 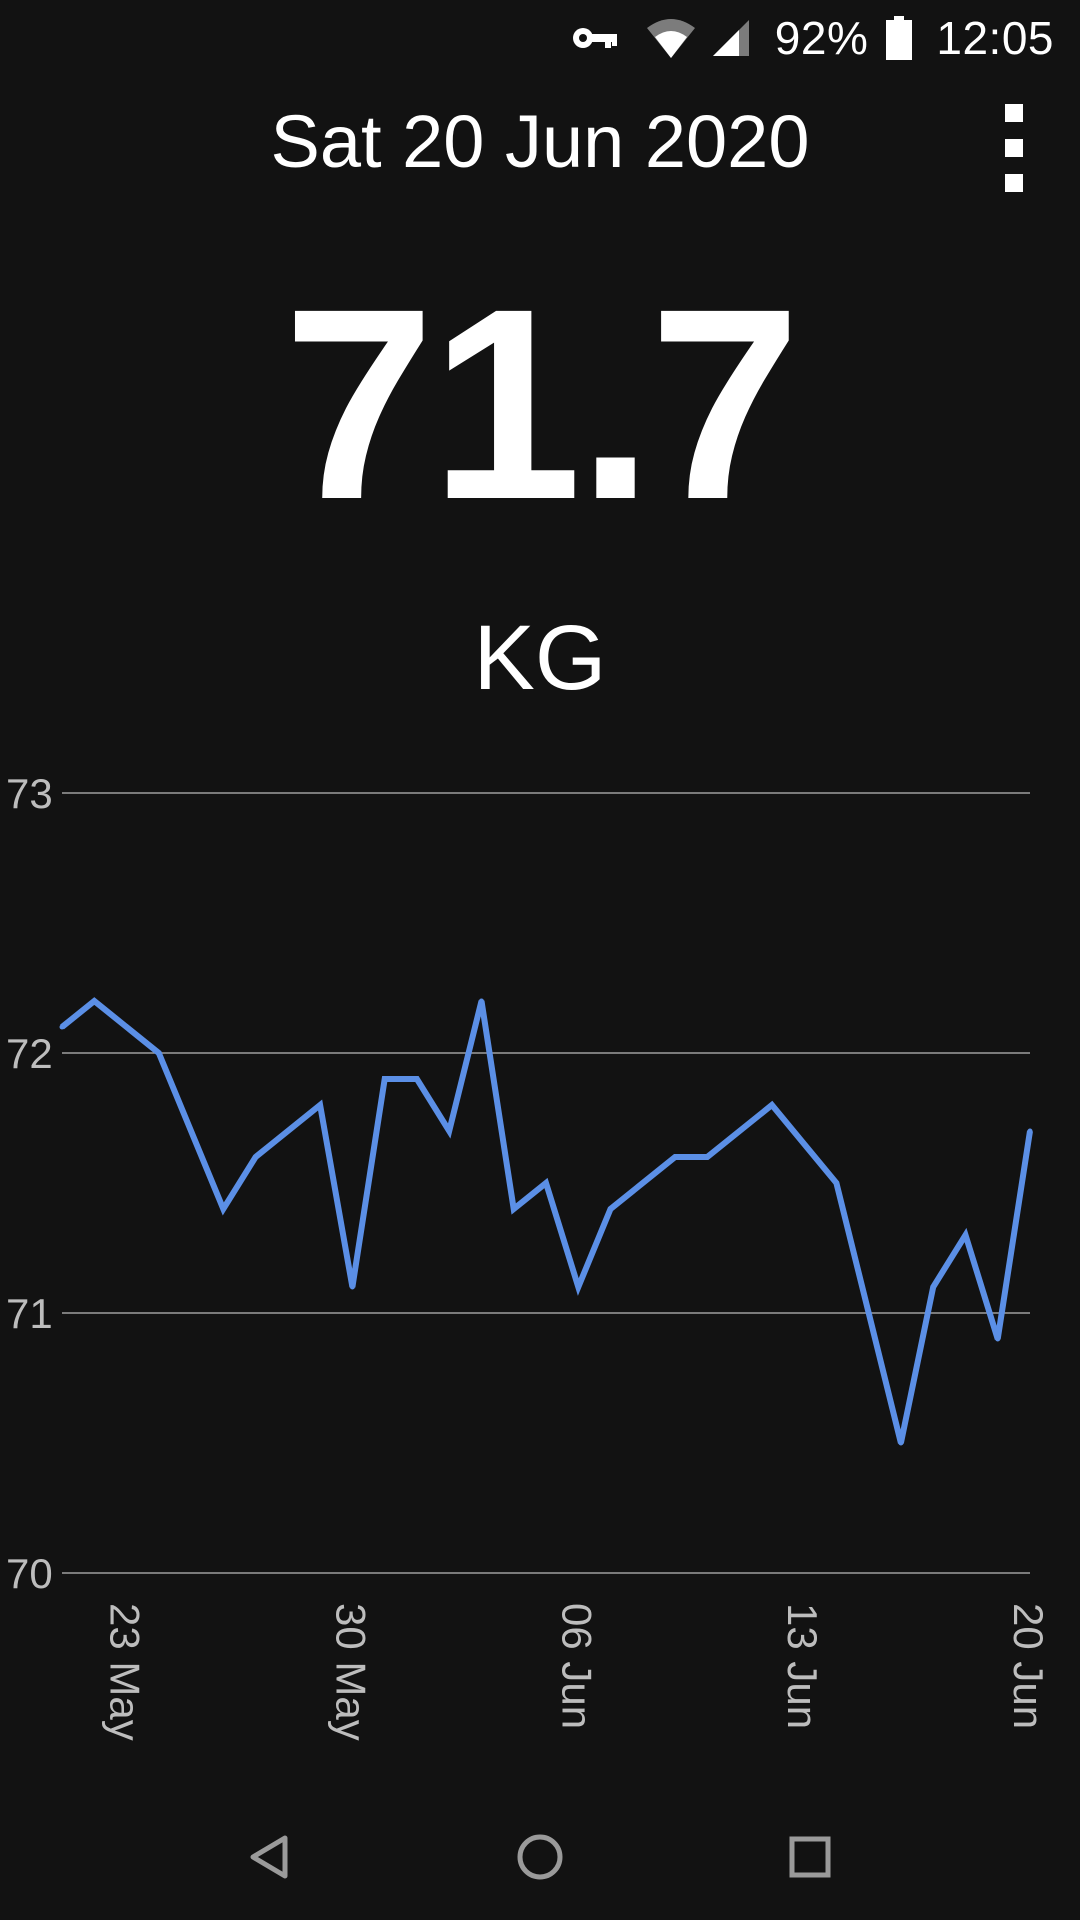 I want to click on y-tick-label: 72, so click(x=29, y=1053).